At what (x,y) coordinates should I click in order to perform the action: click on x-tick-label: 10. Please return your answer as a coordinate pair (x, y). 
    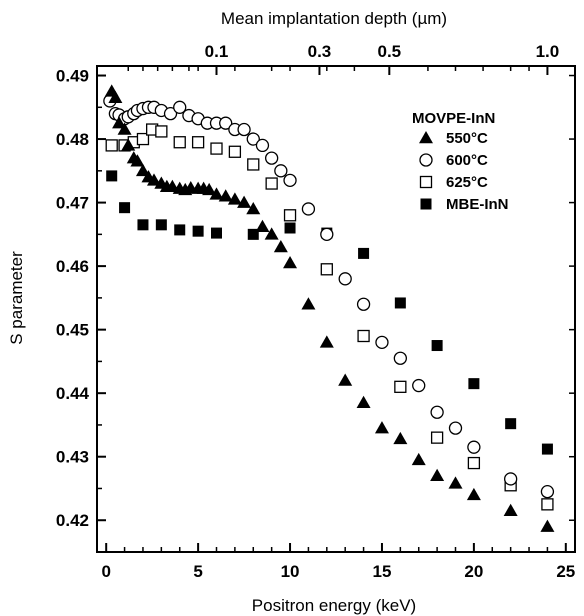
    Looking at the image, I should click on (290, 571).